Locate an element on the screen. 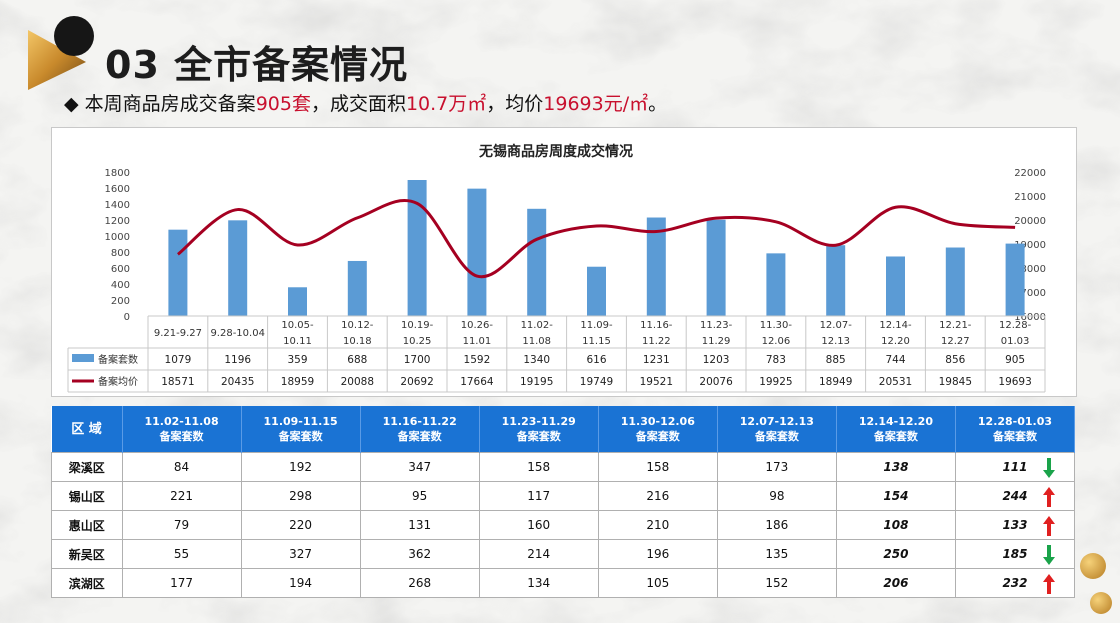 Image resolution: width=1120 pixels, height=623 pixels. cell-value: 220 is located at coordinates (301, 525).